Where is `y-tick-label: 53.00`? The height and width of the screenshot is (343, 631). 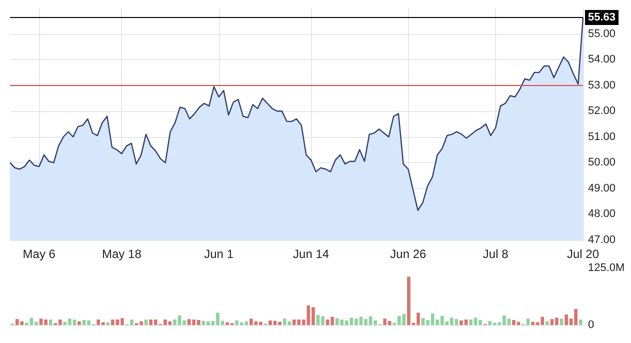 y-tick-label: 53.00 is located at coordinates (602, 85).